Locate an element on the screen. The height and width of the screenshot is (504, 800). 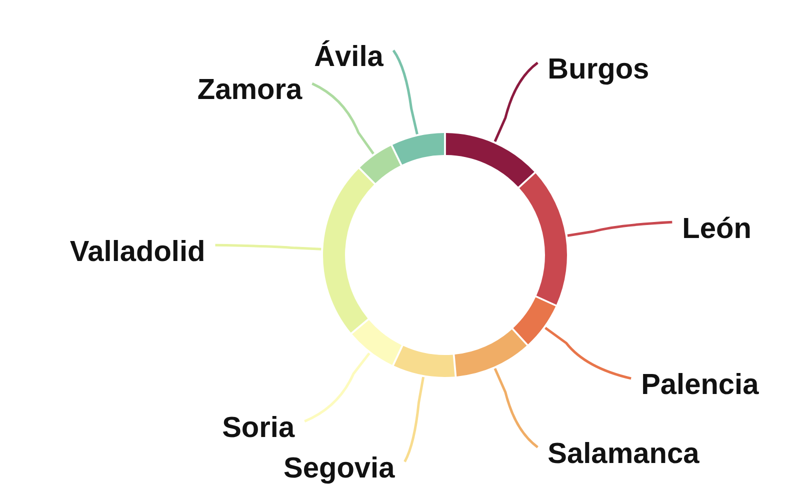
slice-label: Burgos is located at coordinates (599, 69).